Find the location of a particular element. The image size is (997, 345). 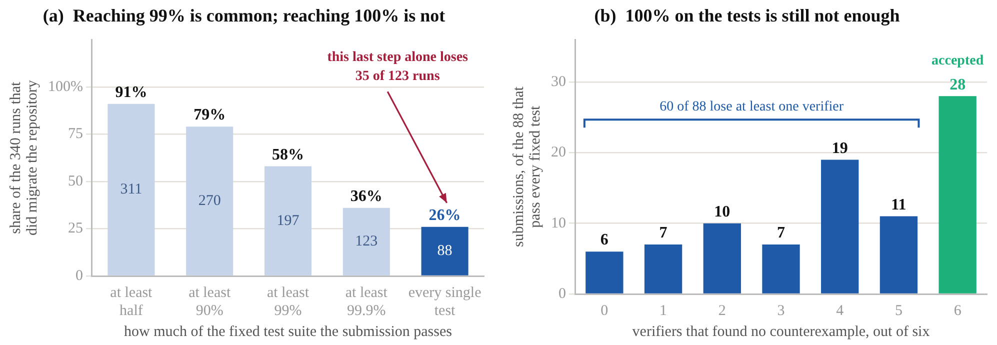

annotation: accepted is located at coordinates (958, 61).